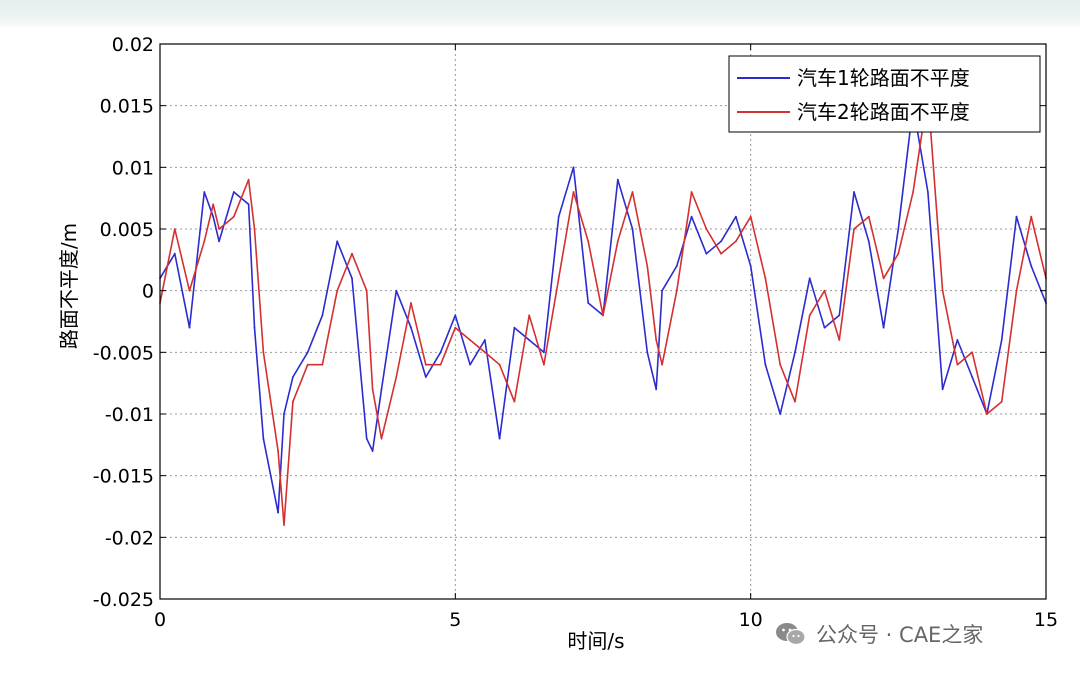 The width and height of the screenshot is (1080, 680). Describe the element at coordinates (751, 620) in the screenshot. I see `x-tick-label: 10` at that location.